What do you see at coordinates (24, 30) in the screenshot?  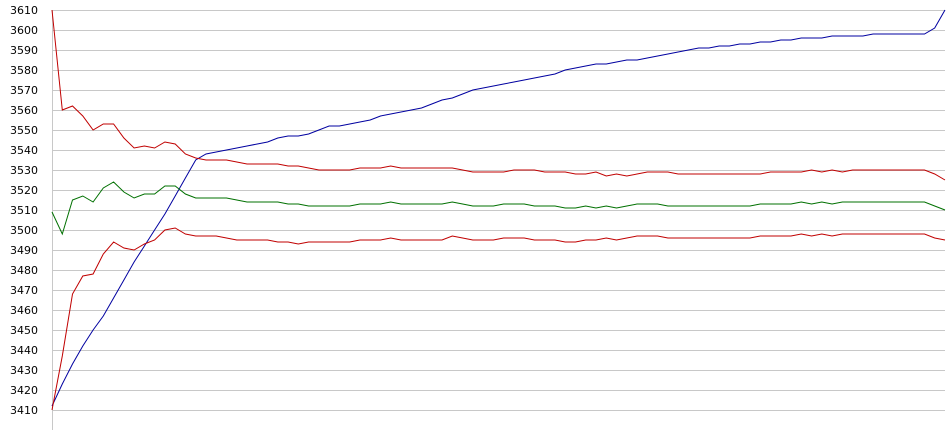 I see `y-tick-label: 3600` at bounding box center [24, 30].